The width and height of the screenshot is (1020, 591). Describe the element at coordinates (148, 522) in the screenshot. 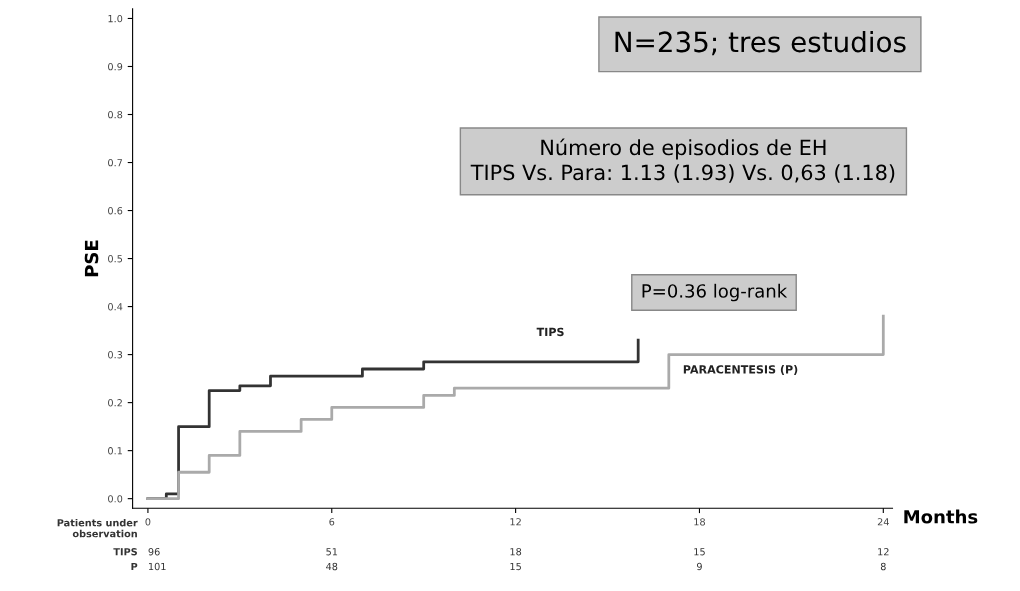

I see `x-tick-label: 0` at that location.